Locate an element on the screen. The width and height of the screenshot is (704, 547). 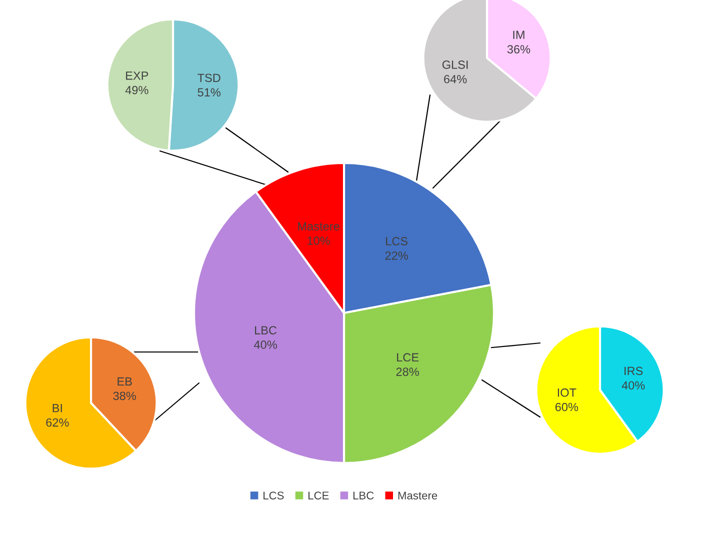
legend-label: Mastere is located at coordinates (418, 496).